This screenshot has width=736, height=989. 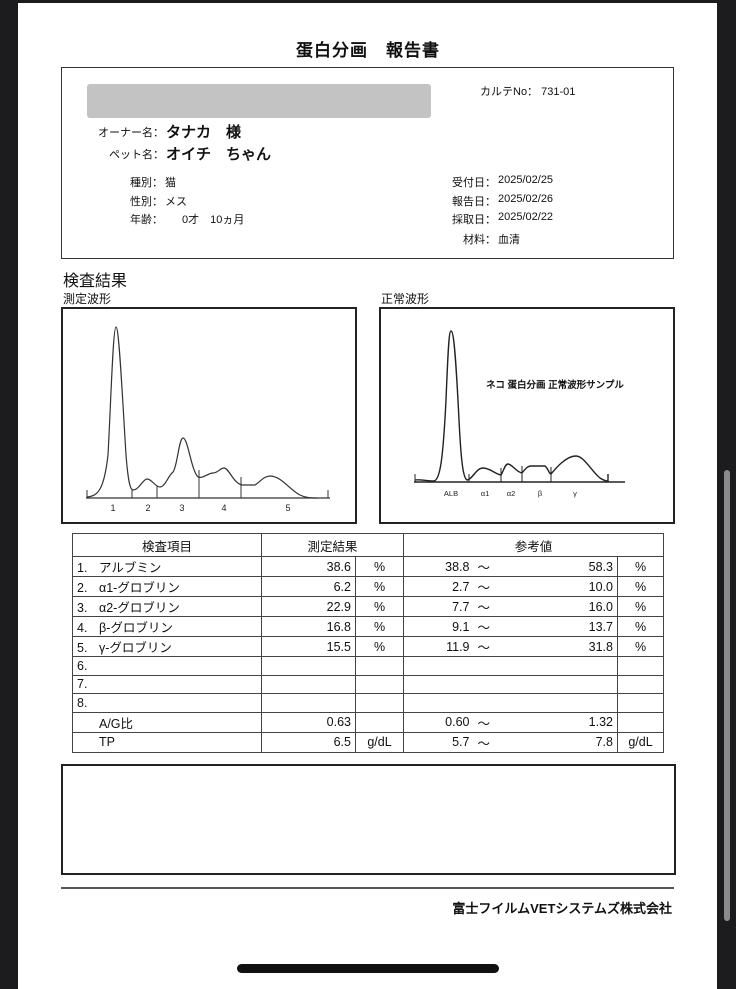 What do you see at coordinates (727, 695) in the screenshot?
I see `scrollbar-thumb` at bounding box center [727, 695].